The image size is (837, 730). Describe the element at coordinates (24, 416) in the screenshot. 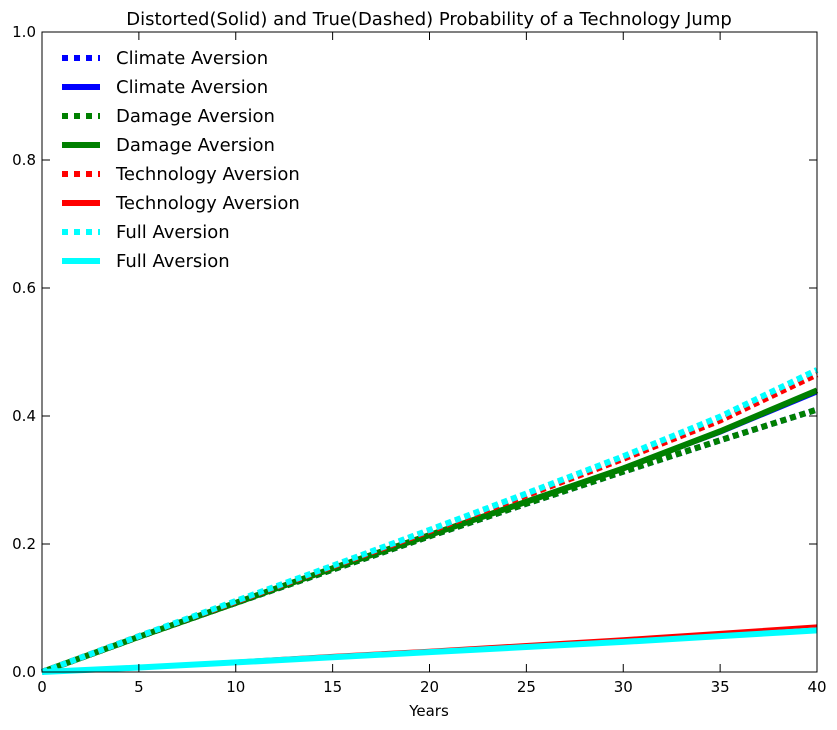

I see `y-tick-label: 0.4` at that location.